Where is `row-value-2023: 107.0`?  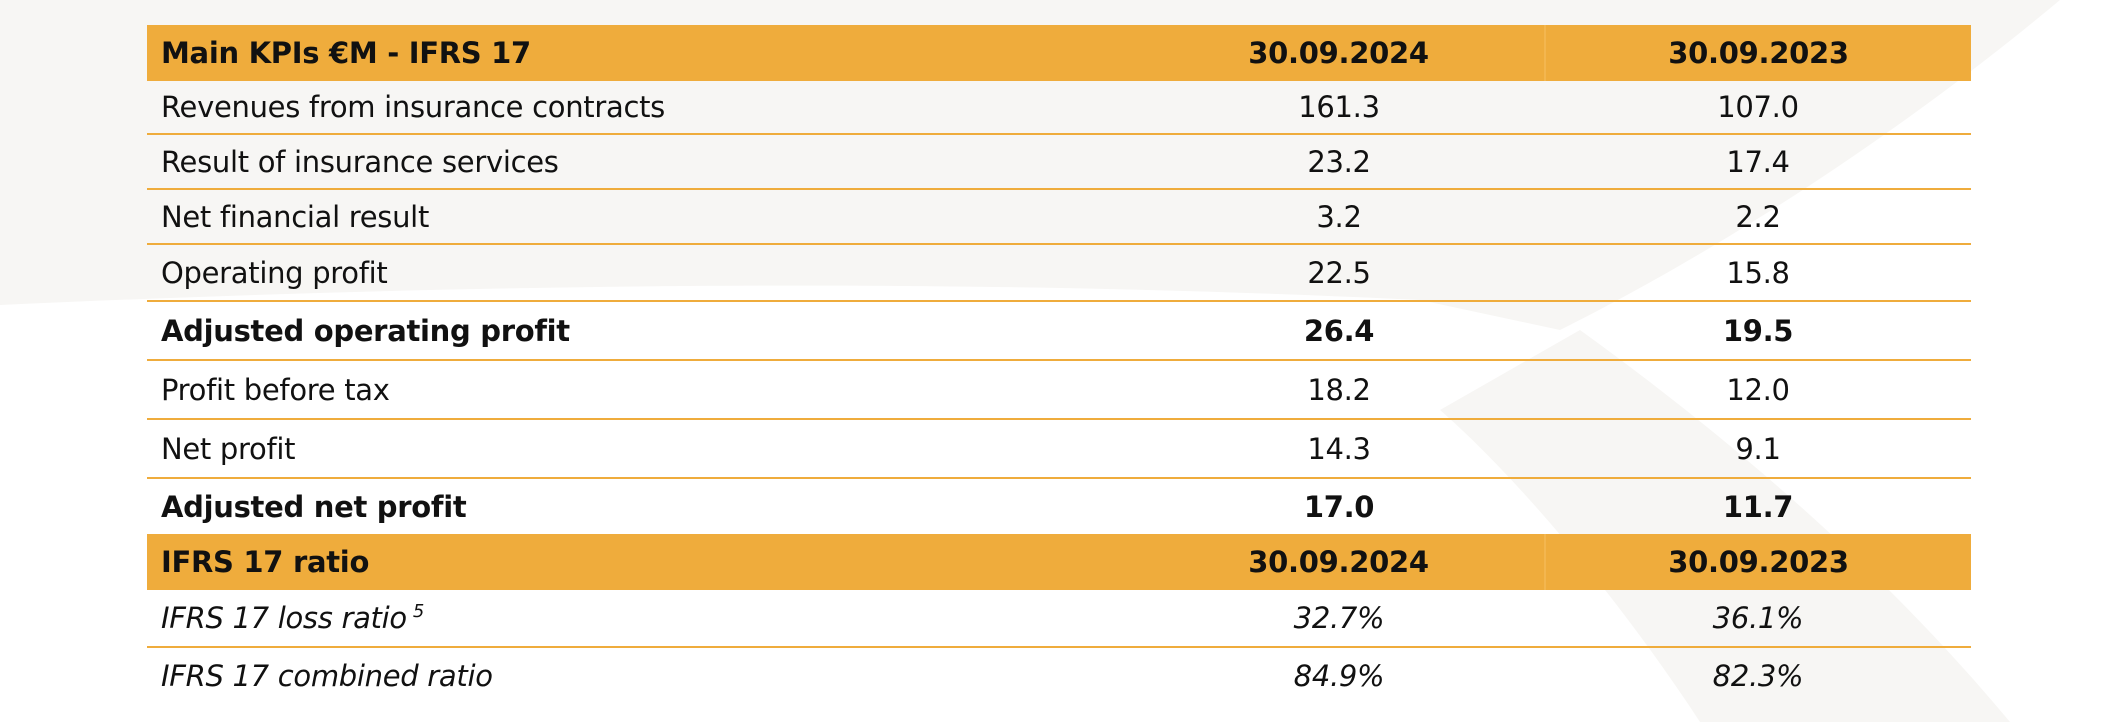 row-value-2023: 107.0 is located at coordinates (1758, 108).